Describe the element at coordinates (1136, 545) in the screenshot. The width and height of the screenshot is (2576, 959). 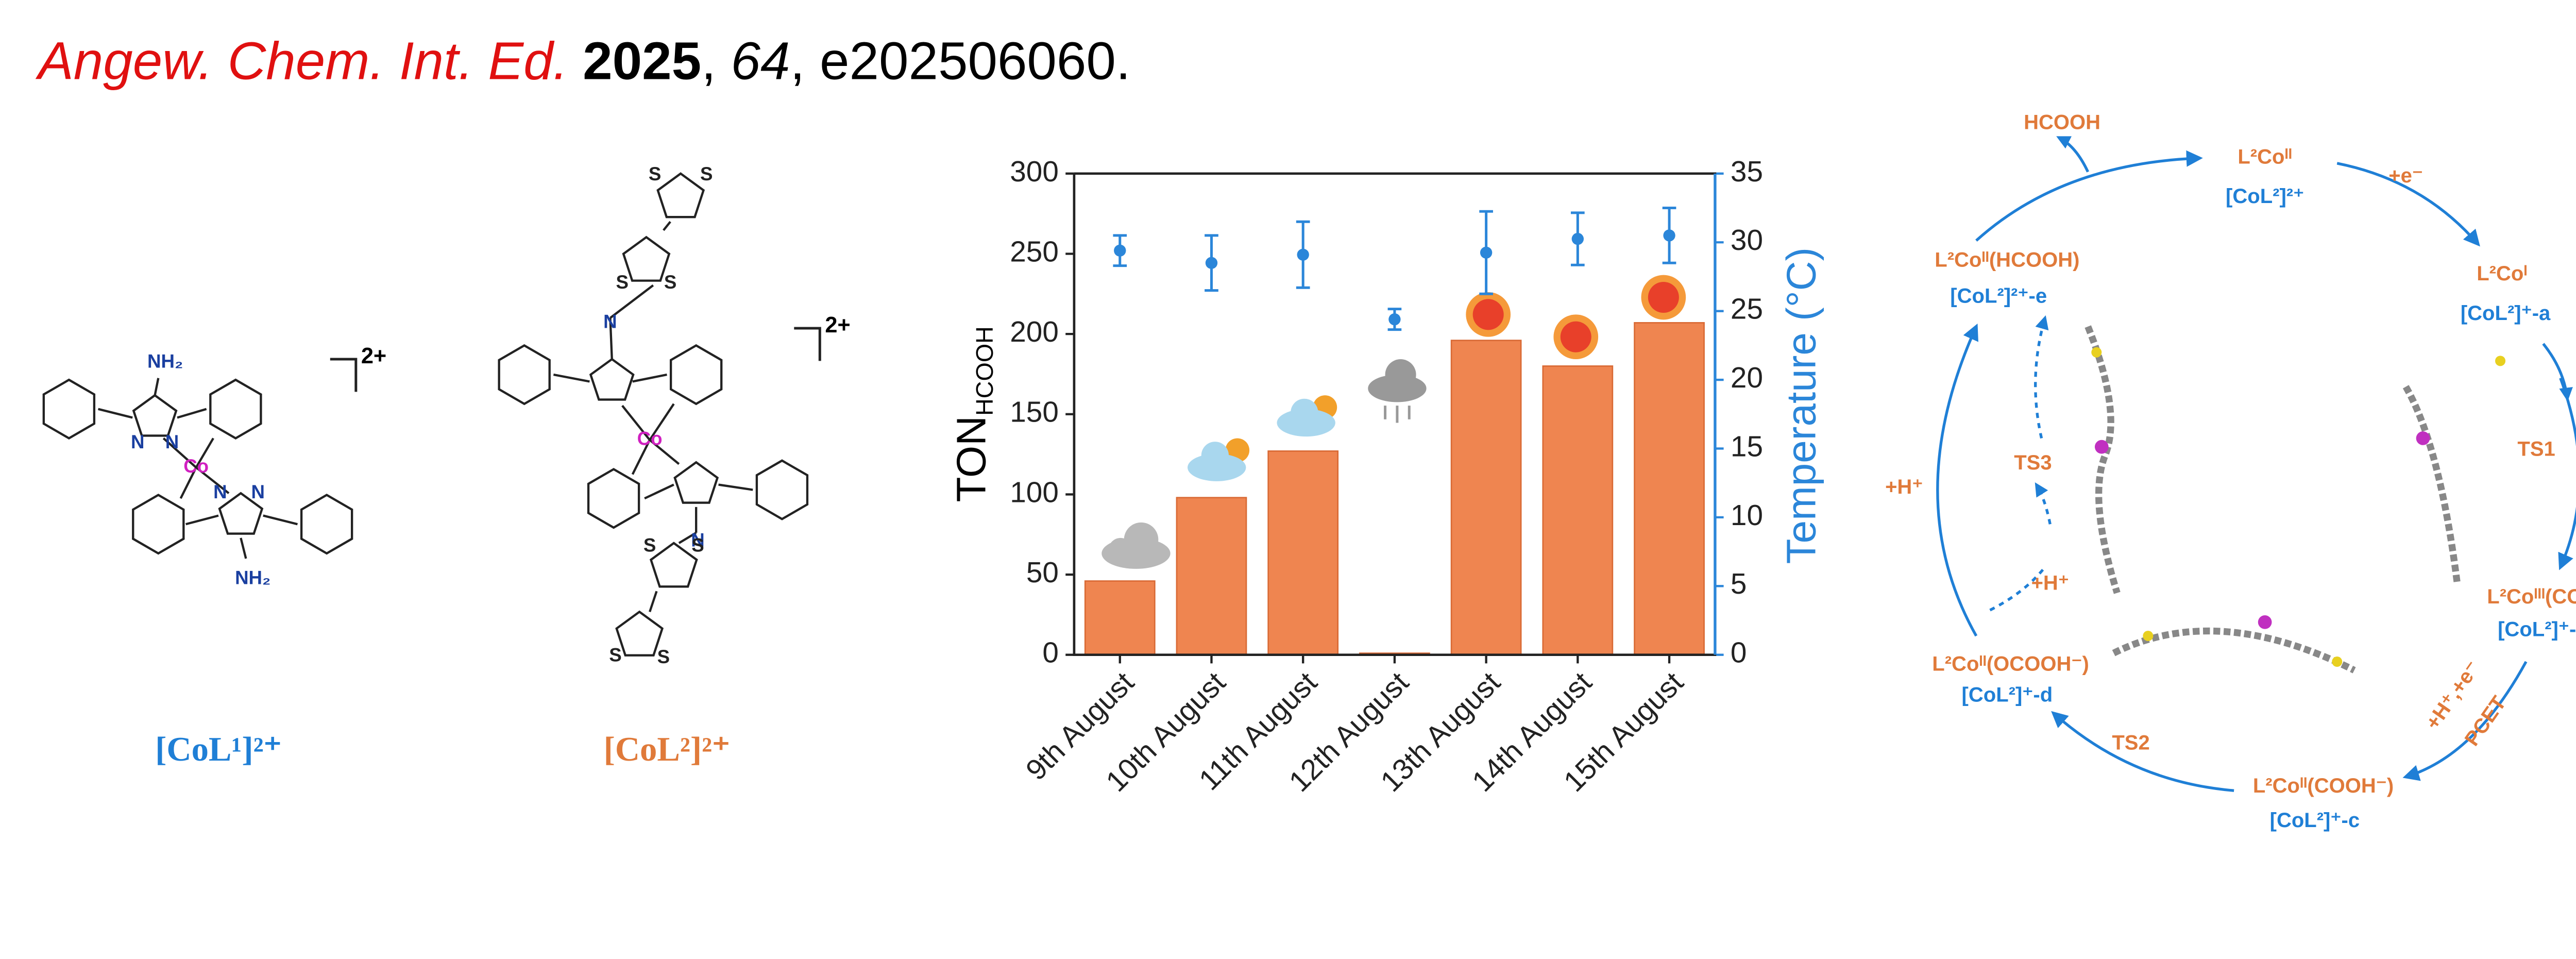
I see `cloud` at that location.